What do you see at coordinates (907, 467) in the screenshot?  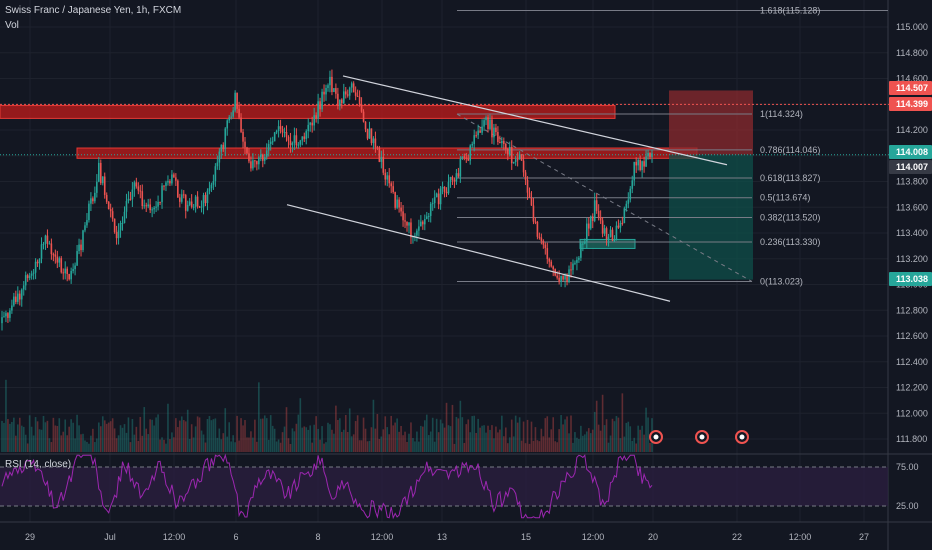 I see `rsi-axis-label: 75.00` at bounding box center [907, 467].